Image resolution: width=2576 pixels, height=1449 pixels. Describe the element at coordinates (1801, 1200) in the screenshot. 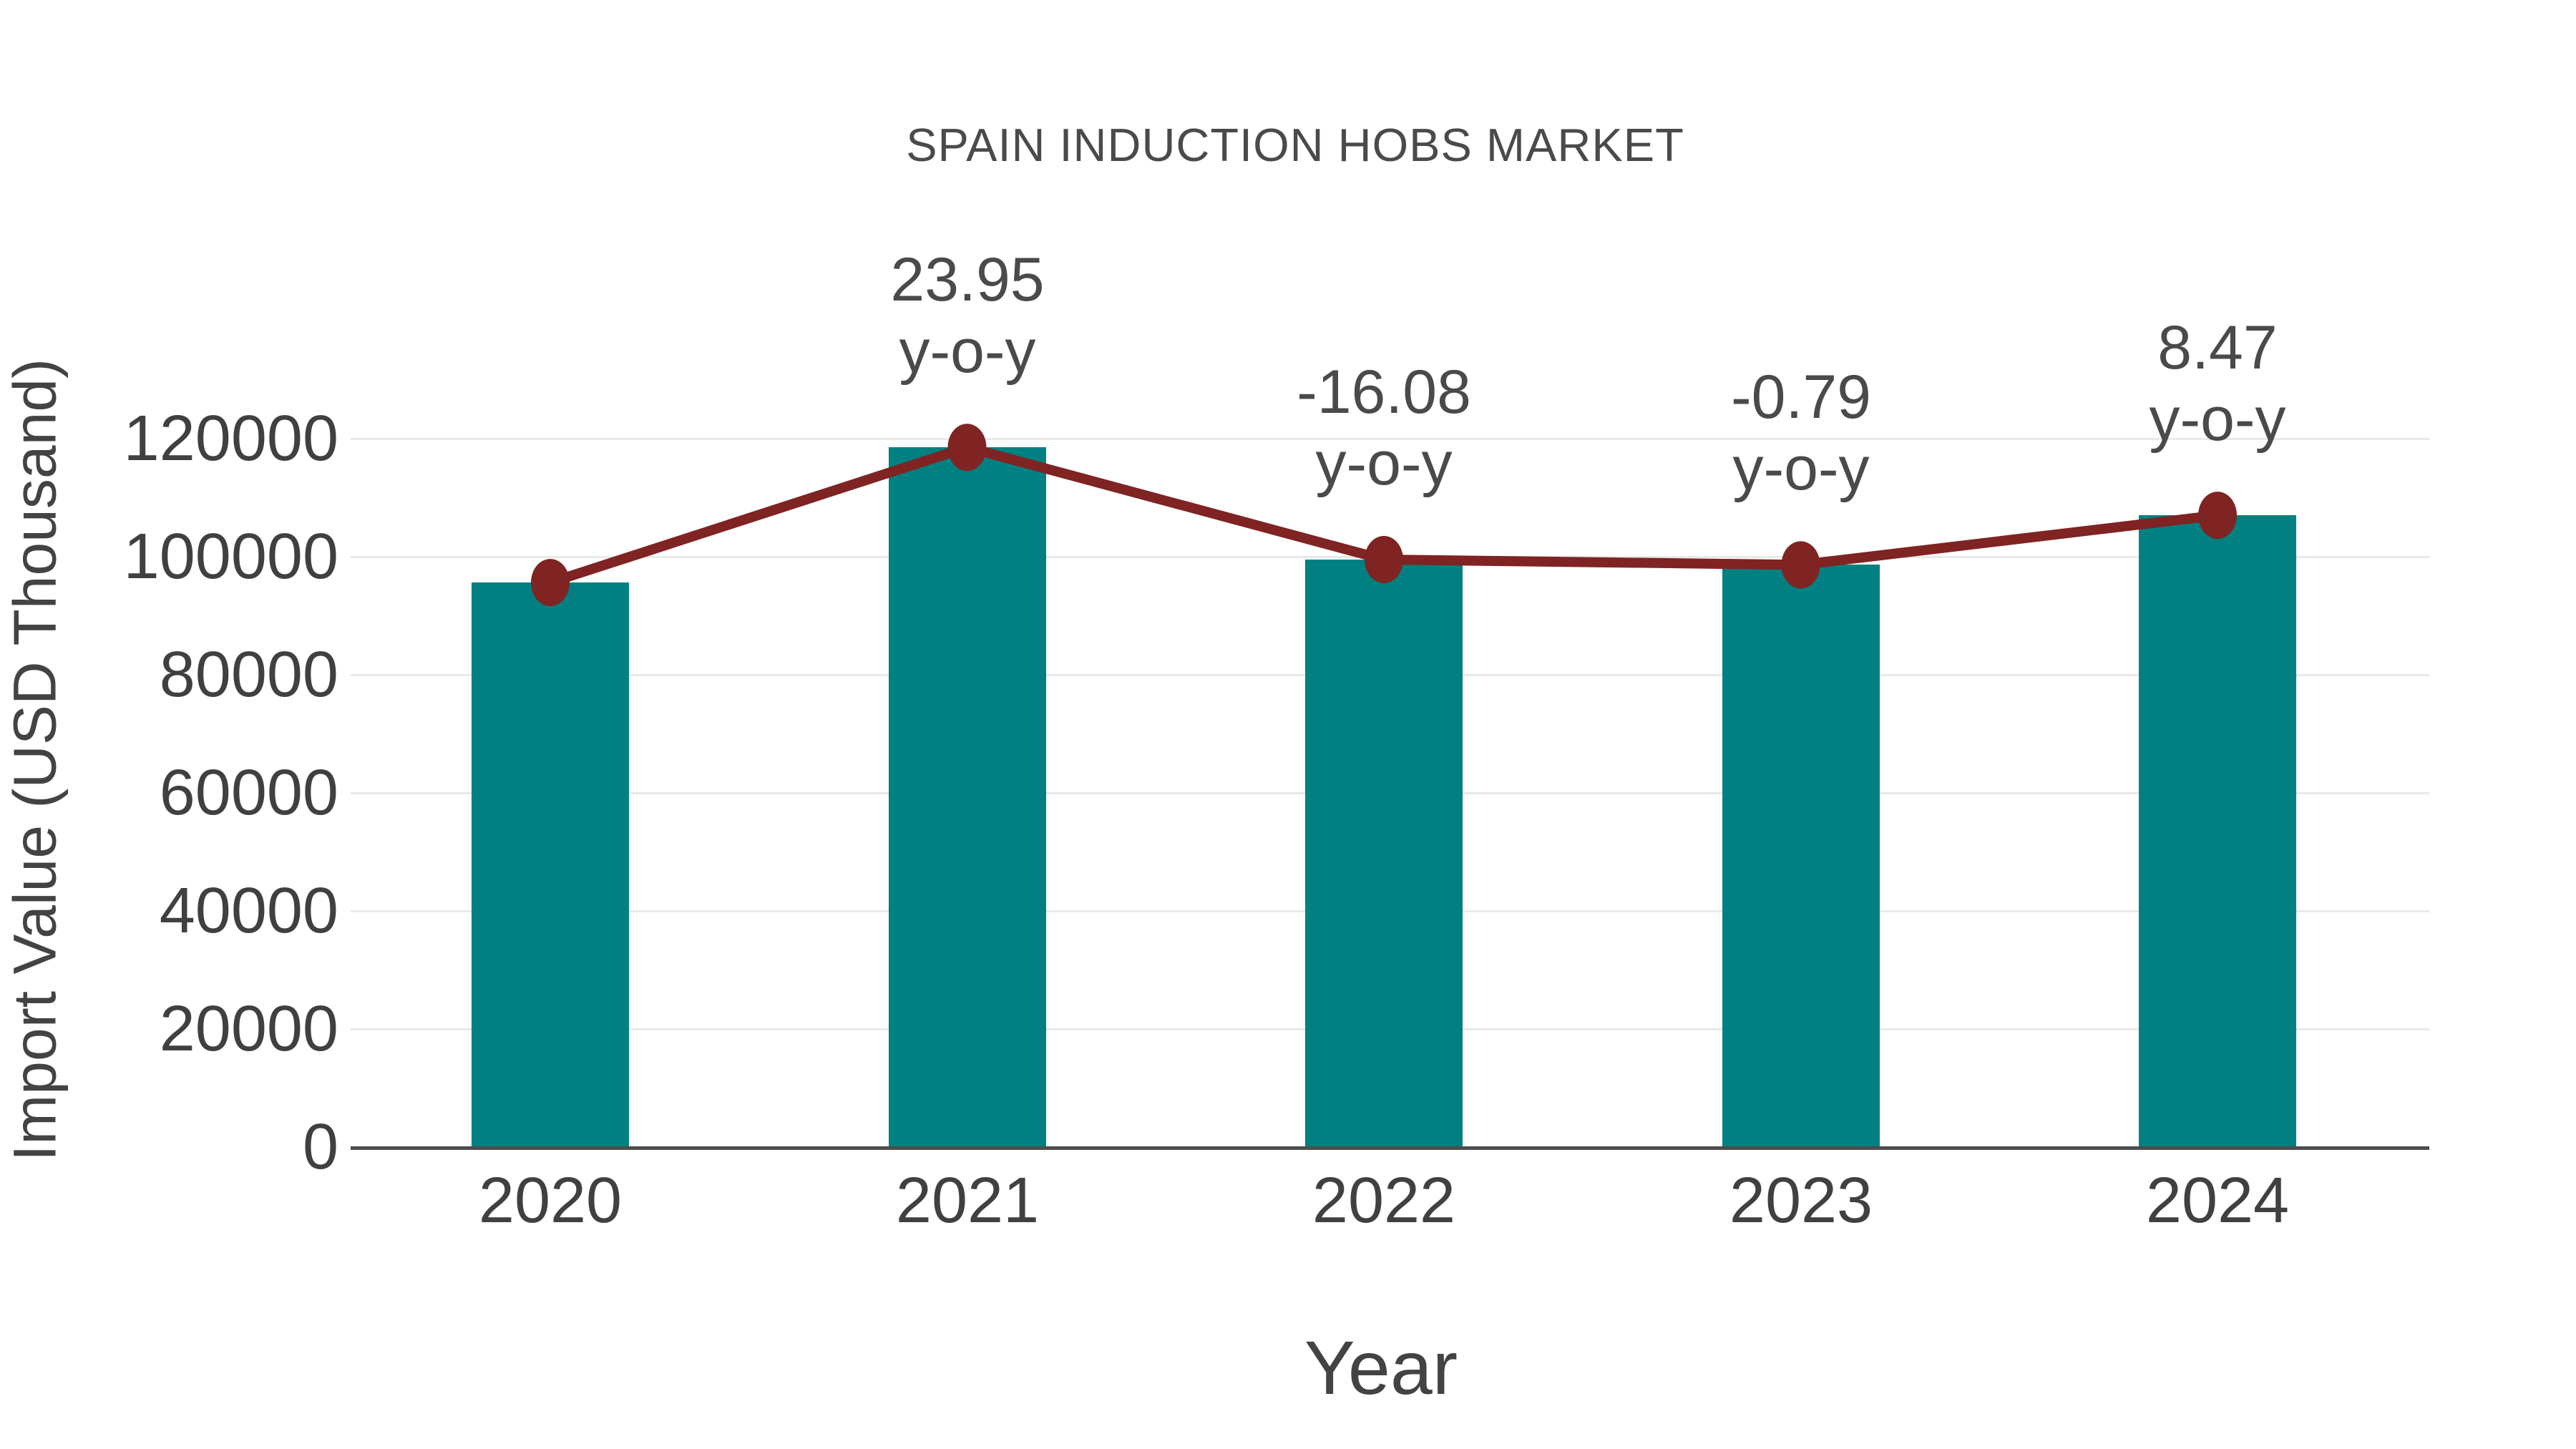

I see `x-tick-label-2023: 2023` at that location.